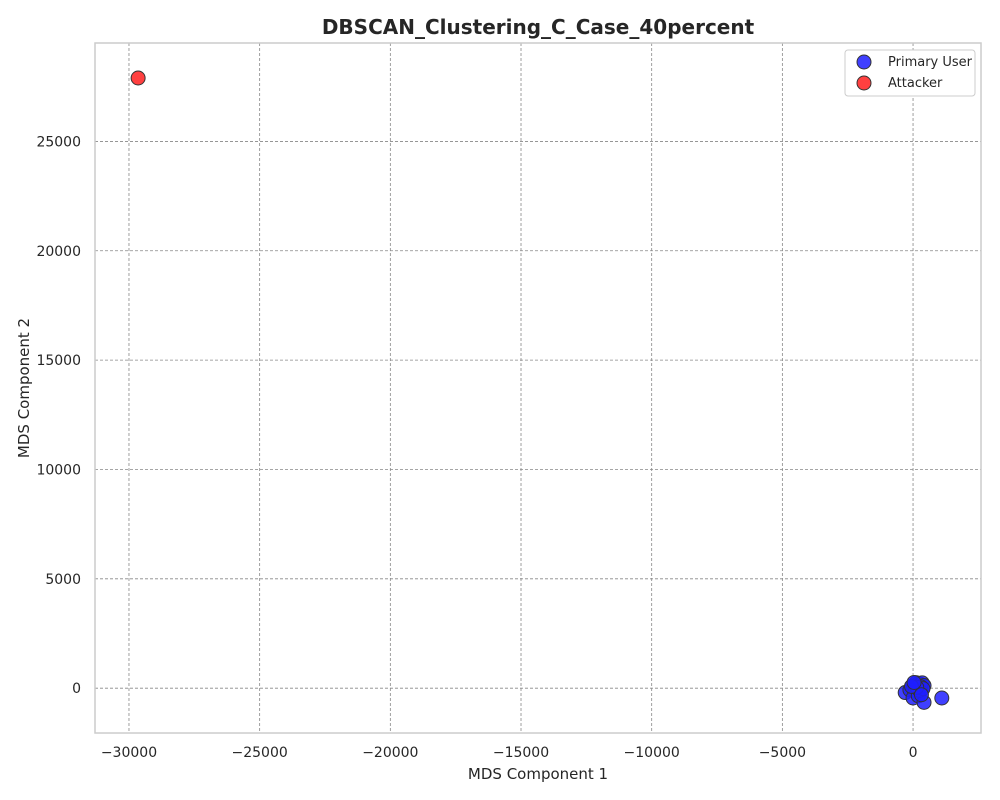 The image size is (1000, 800). What do you see at coordinates (864, 62) in the screenshot?
I see `legend-marker-primary-user` at bounding box center [864, 62].